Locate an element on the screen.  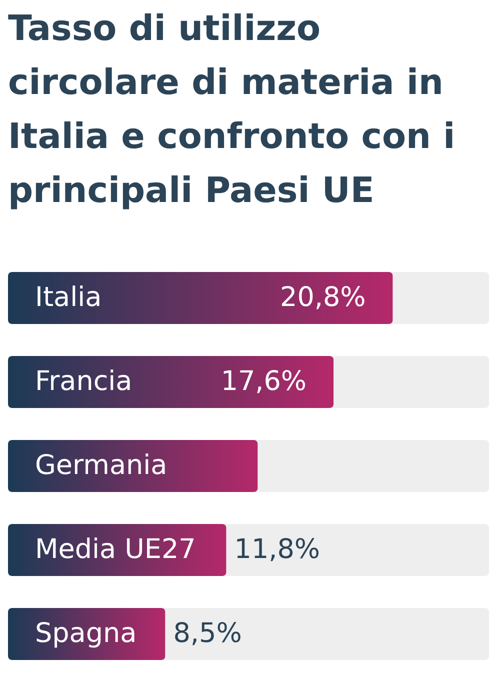
data-label: 17,6% is located at coordinates (263, 381).